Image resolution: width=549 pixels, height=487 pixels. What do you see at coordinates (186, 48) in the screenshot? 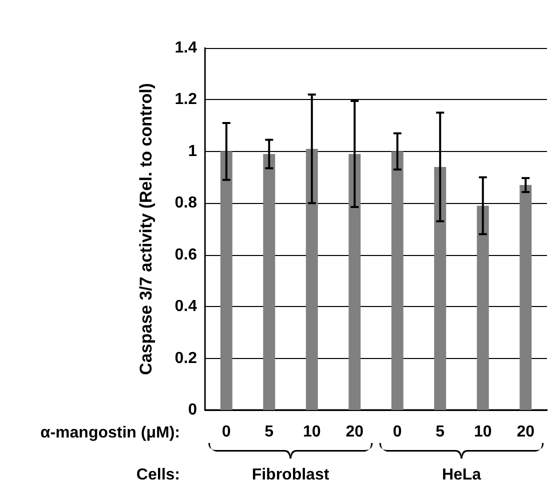
I see `y-tick-label: 1.4` at bounding box center [186, 48].